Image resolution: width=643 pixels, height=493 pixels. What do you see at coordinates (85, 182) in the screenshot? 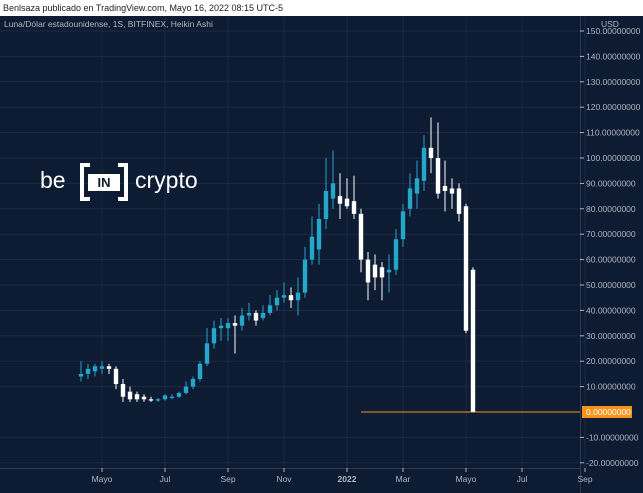
I see `brand-bracket-left` at bounding box center [85, 182].